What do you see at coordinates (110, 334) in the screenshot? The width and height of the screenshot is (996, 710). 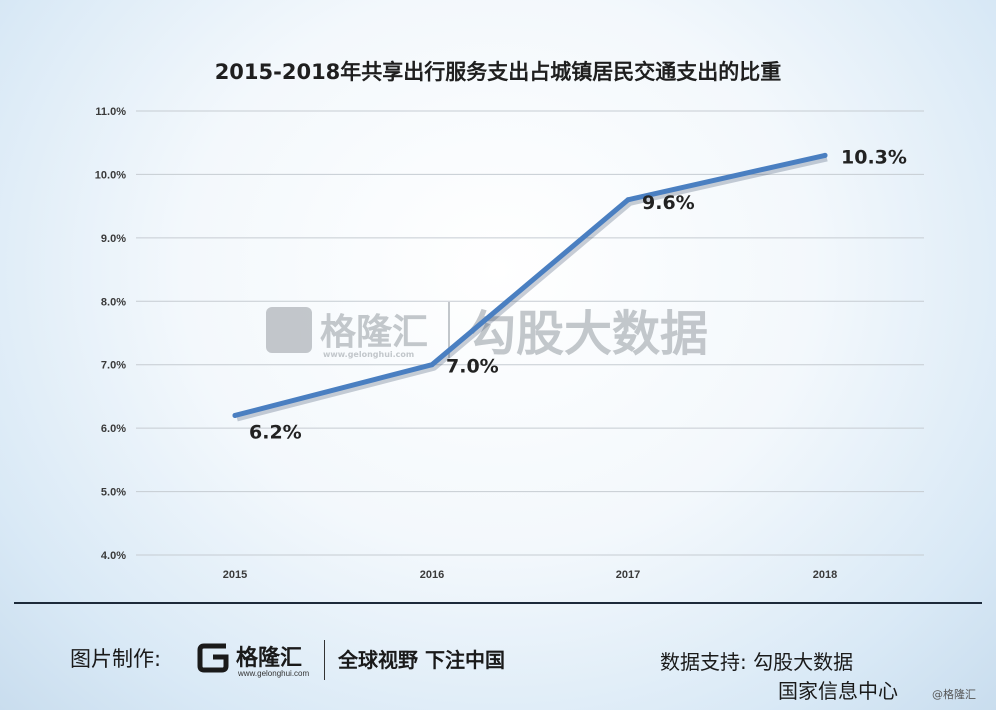 I see `y-axis-ticks: 4.0% 5.0% 6.0% 7.0% 8.0% 9.0% 10.0% 11.0%` at bounding box center [110, 334].